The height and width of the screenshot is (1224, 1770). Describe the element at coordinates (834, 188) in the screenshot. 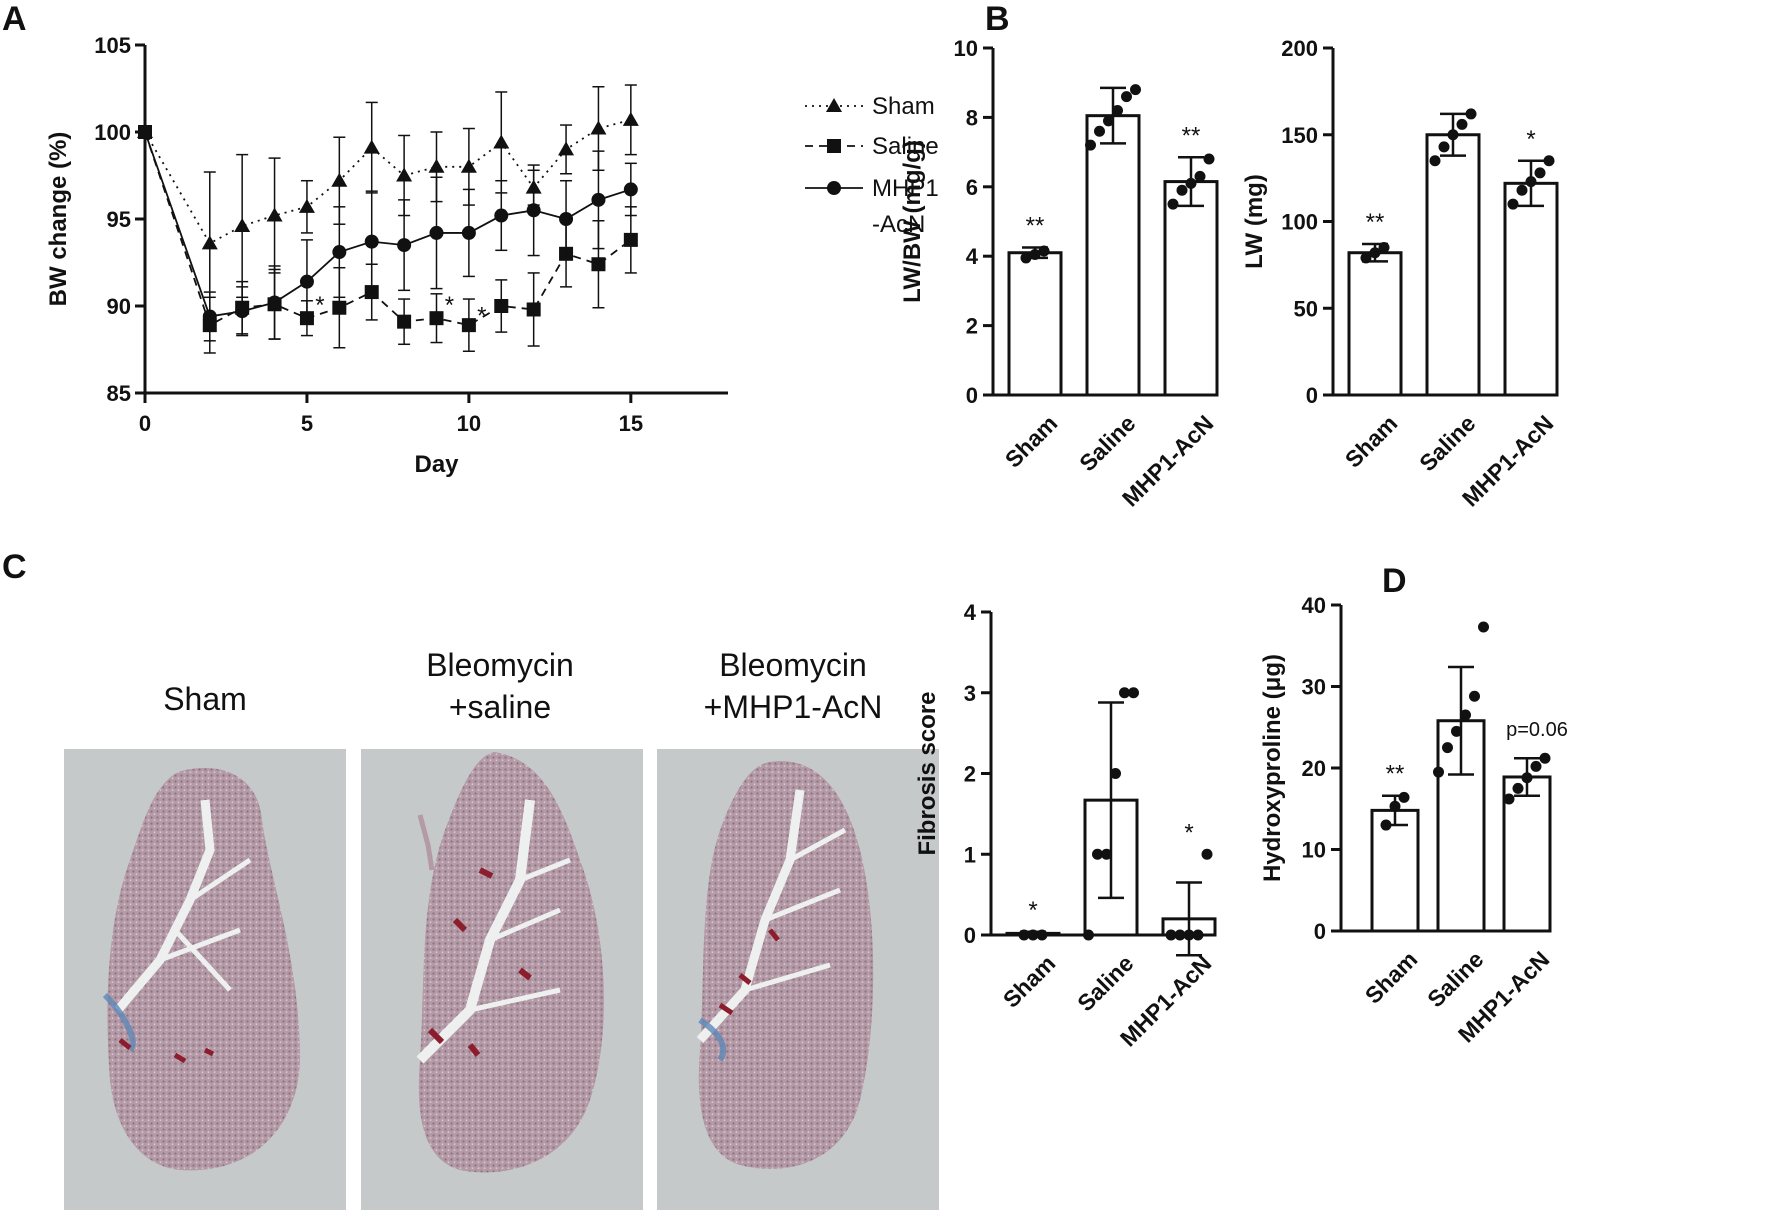

I see `a-legend-marker` at that location.